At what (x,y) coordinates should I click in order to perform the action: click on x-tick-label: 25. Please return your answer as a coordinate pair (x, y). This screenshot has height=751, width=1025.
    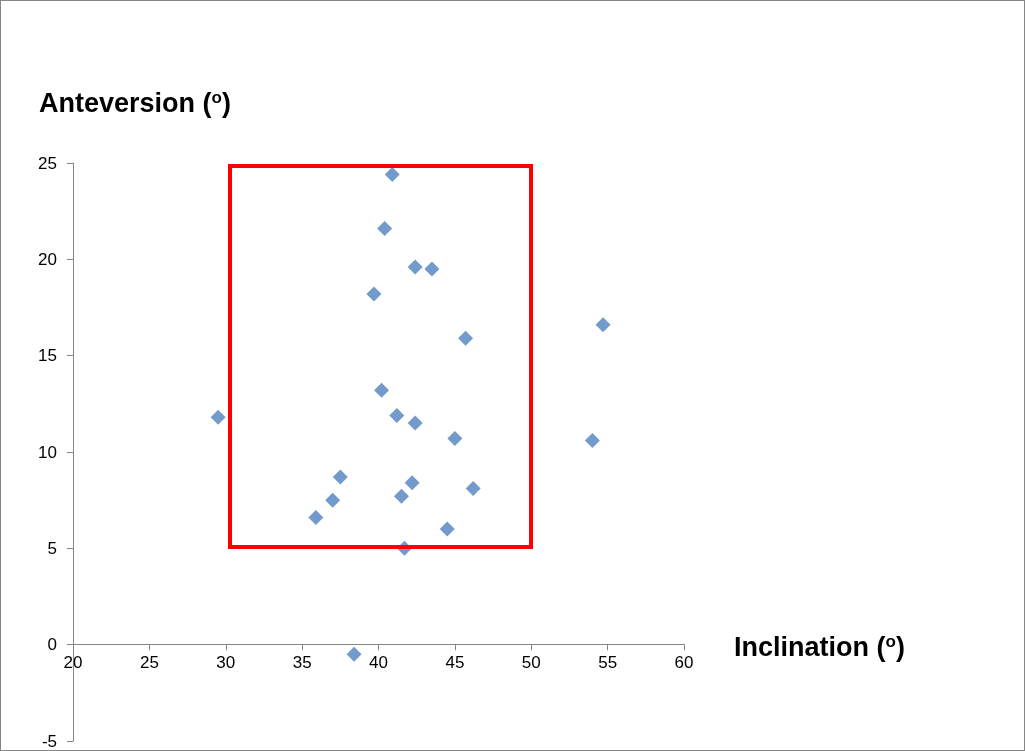
    Looking at the image, I should click on (149, 663).